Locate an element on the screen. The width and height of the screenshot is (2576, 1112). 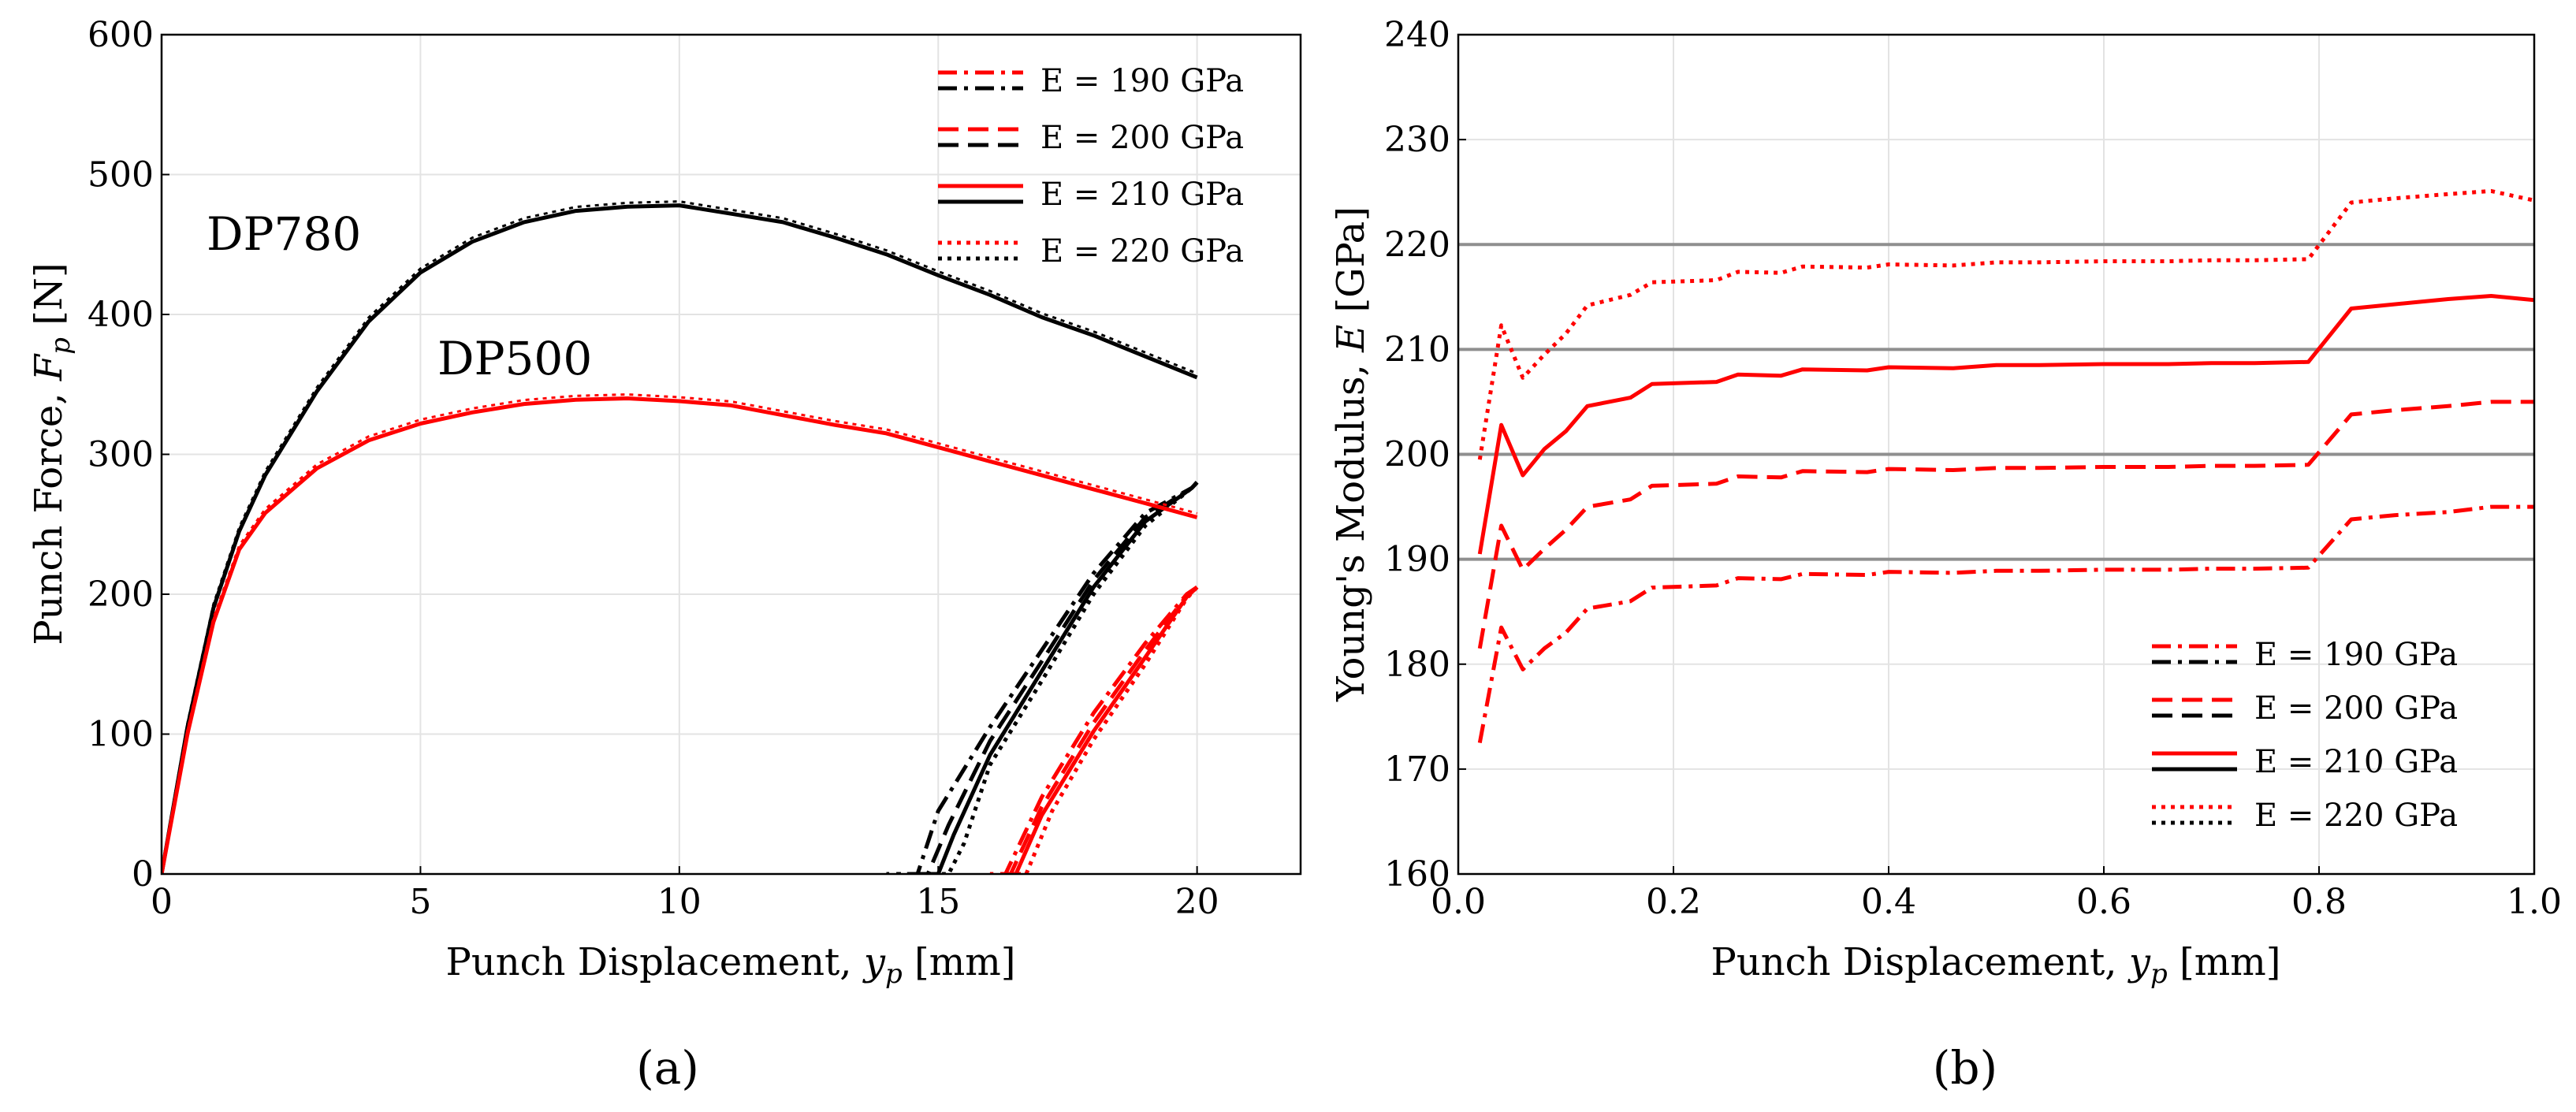
y-tick-label: 240 is located at coordinates (1417, 35).